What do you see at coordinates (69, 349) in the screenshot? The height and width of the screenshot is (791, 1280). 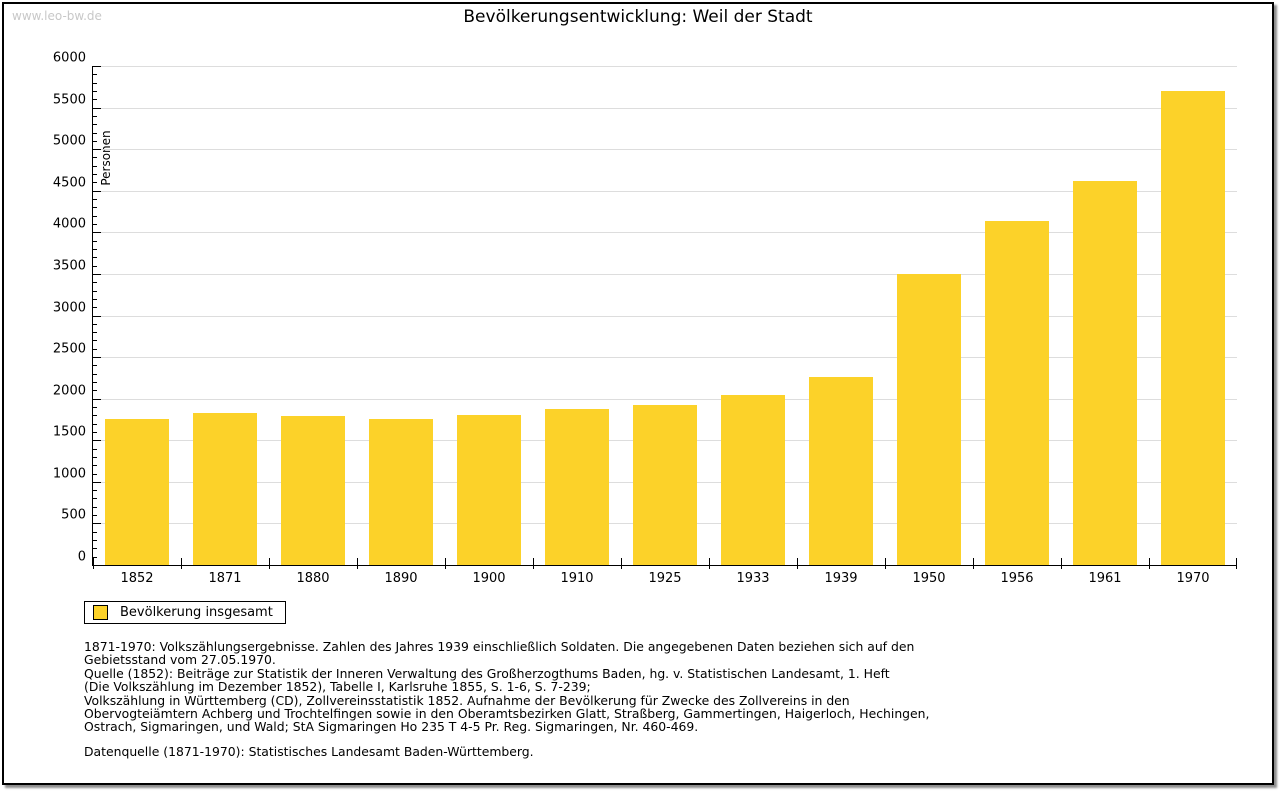 I see `y-axis-tick-label: 2500` at bounding box center [69, 349].